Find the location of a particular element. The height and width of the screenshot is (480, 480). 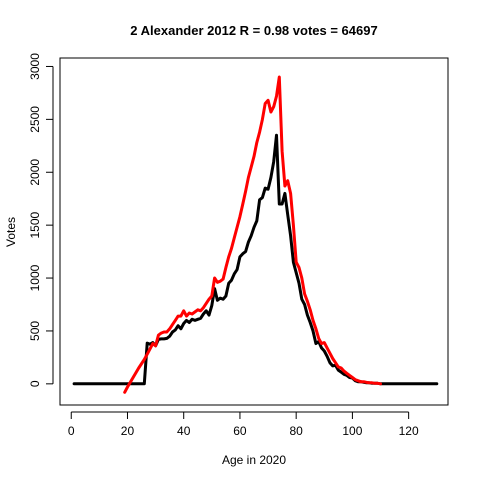

y-tick-label: 3000 is located at coordinates (35, 66).